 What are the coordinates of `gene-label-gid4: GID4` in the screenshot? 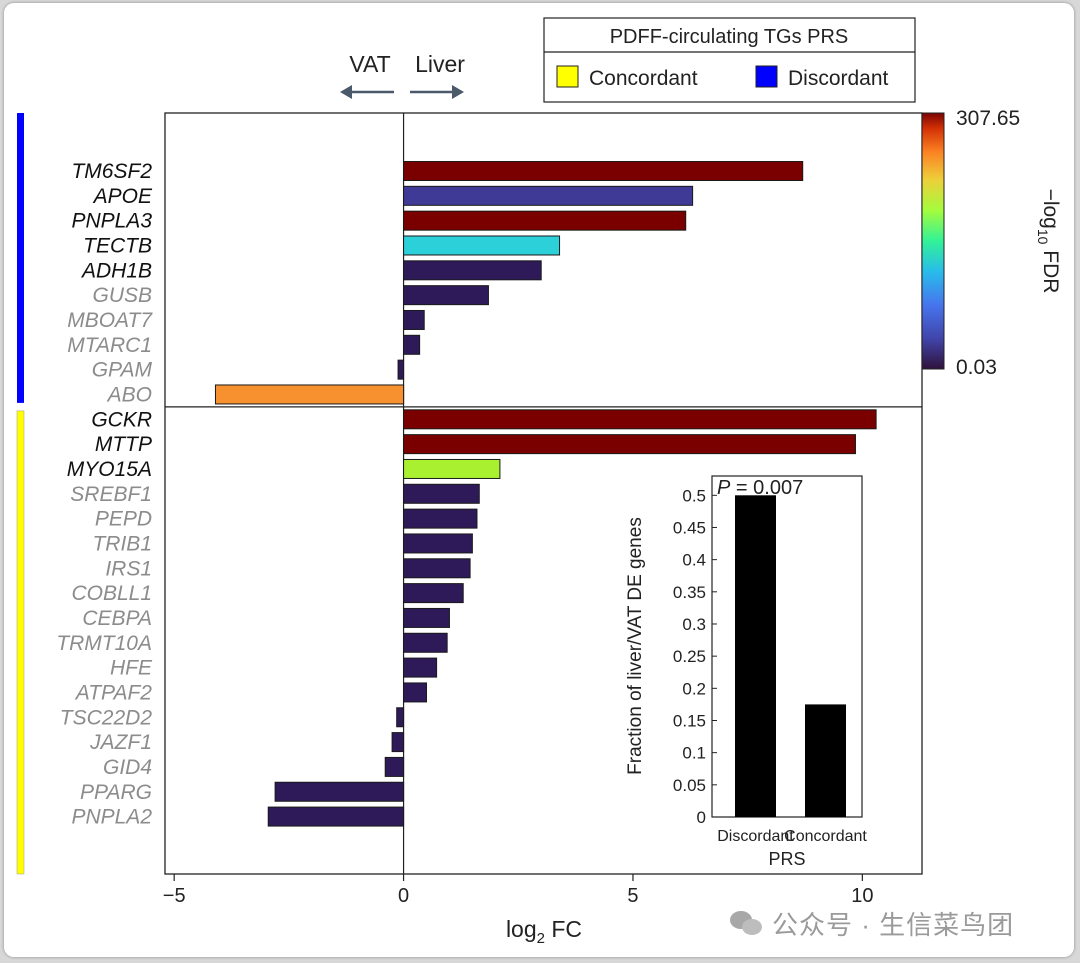 It's located at (127, 767).